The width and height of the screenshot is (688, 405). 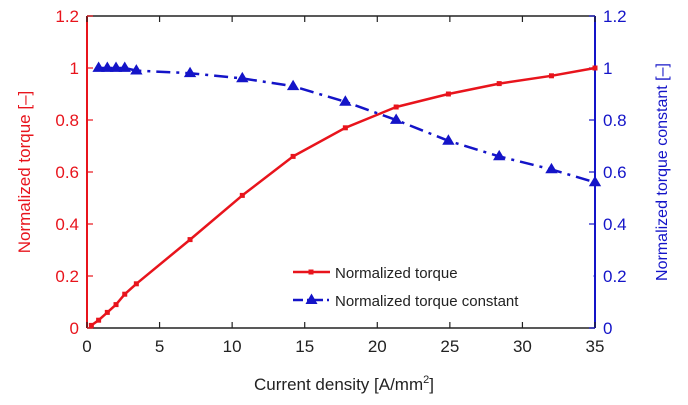 What do you see at coordinates (615, 120) in the screenshot?
I see `y-tick-label-right: 0.8` at bounding box center [615, 120].